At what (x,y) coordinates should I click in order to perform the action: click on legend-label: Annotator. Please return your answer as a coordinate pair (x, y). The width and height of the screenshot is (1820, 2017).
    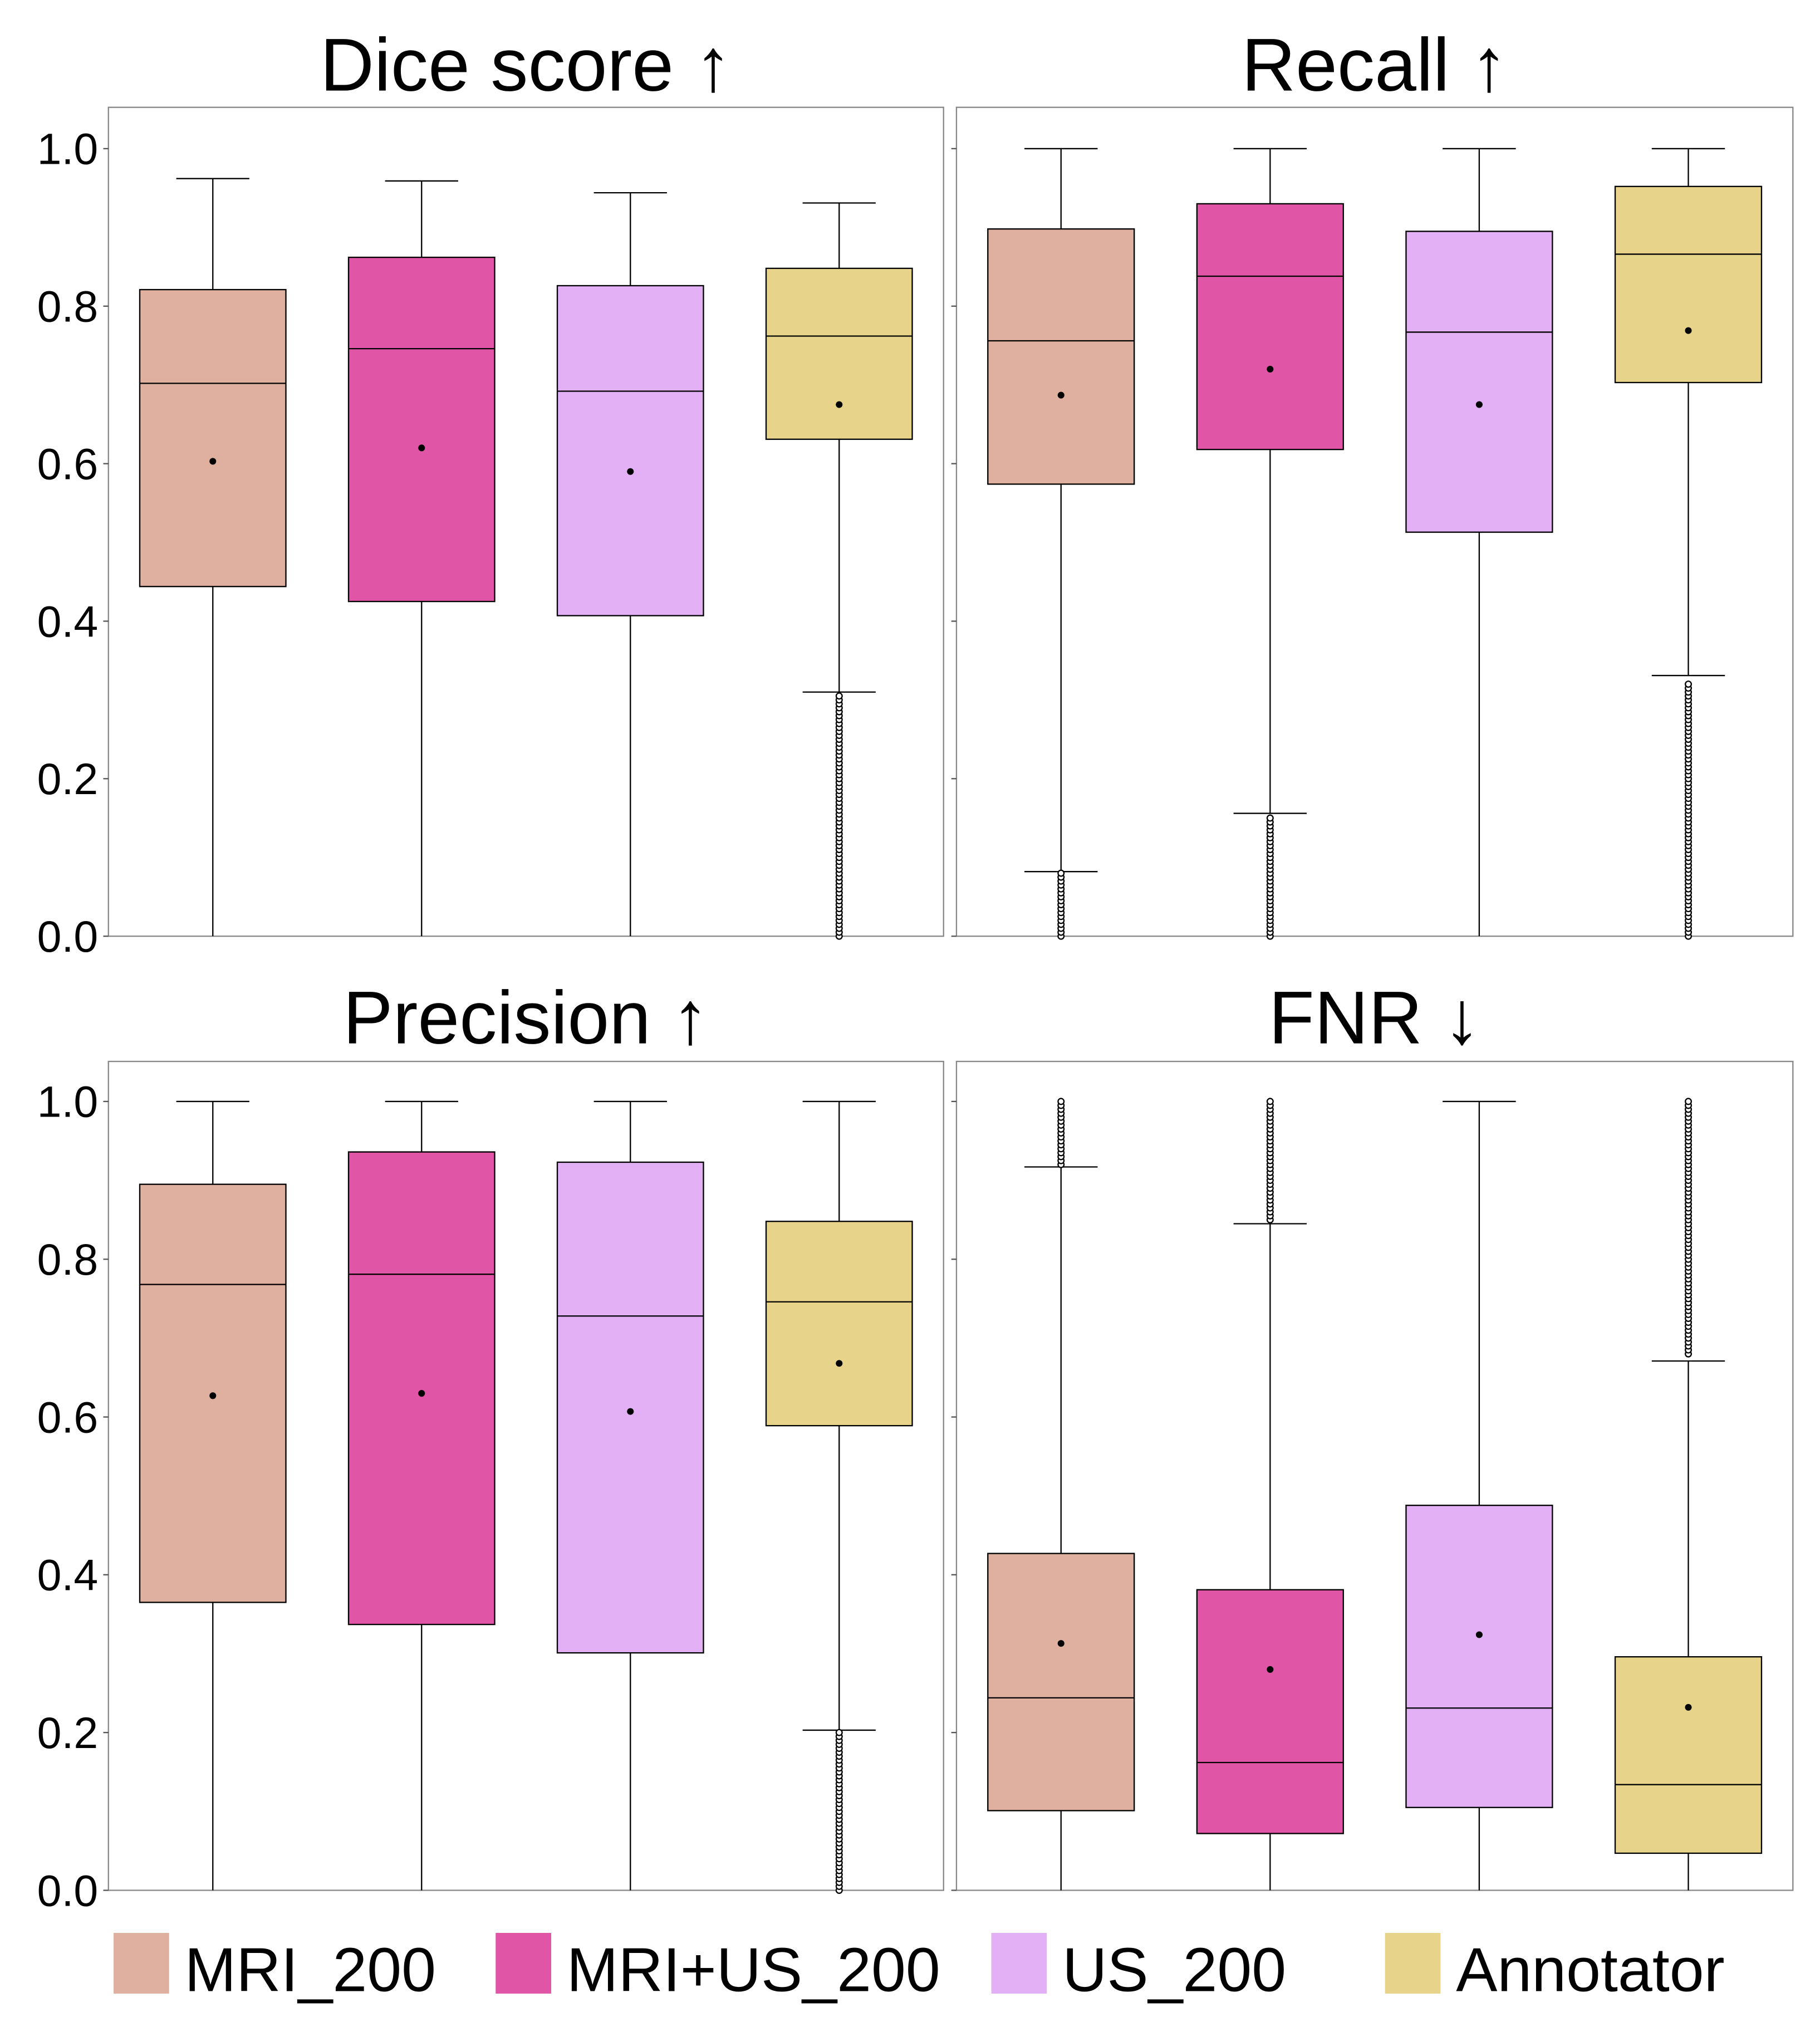
    Looking at the image, I should click on (1590, 1969).